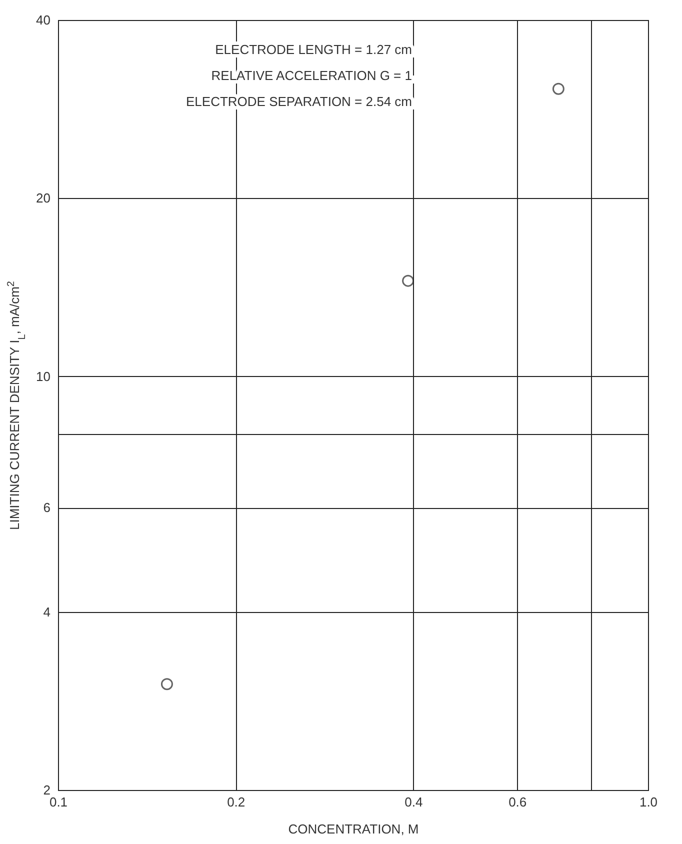  What do you see at coordinates (43, 20) in the screenshot?
I see `y-tick-label: 40` at bounding box center [43, 20].